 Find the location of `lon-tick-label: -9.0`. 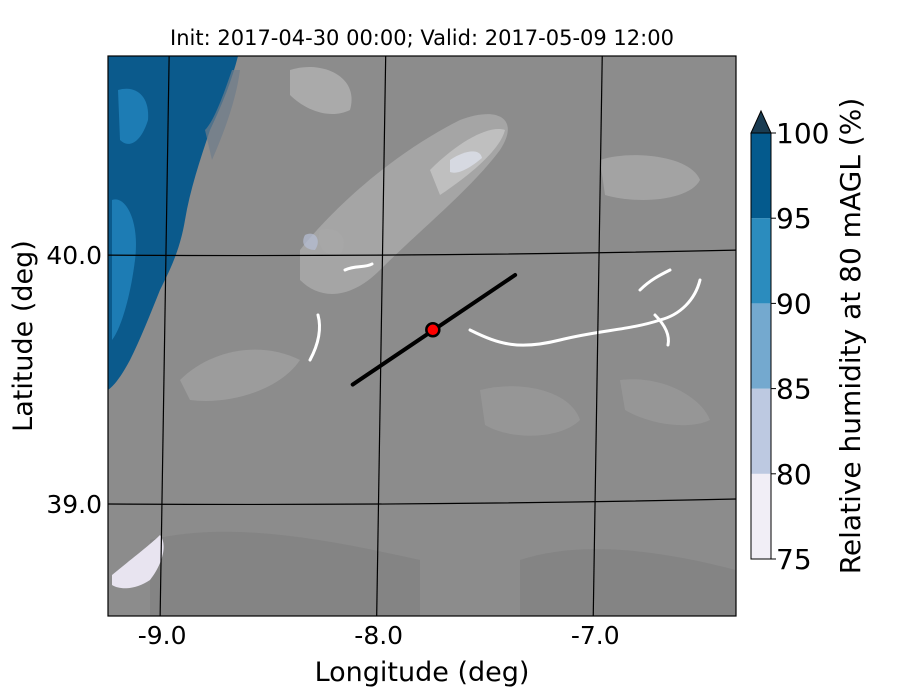

lon-tick-label: -9.0 is located at coordinates (162, 635).